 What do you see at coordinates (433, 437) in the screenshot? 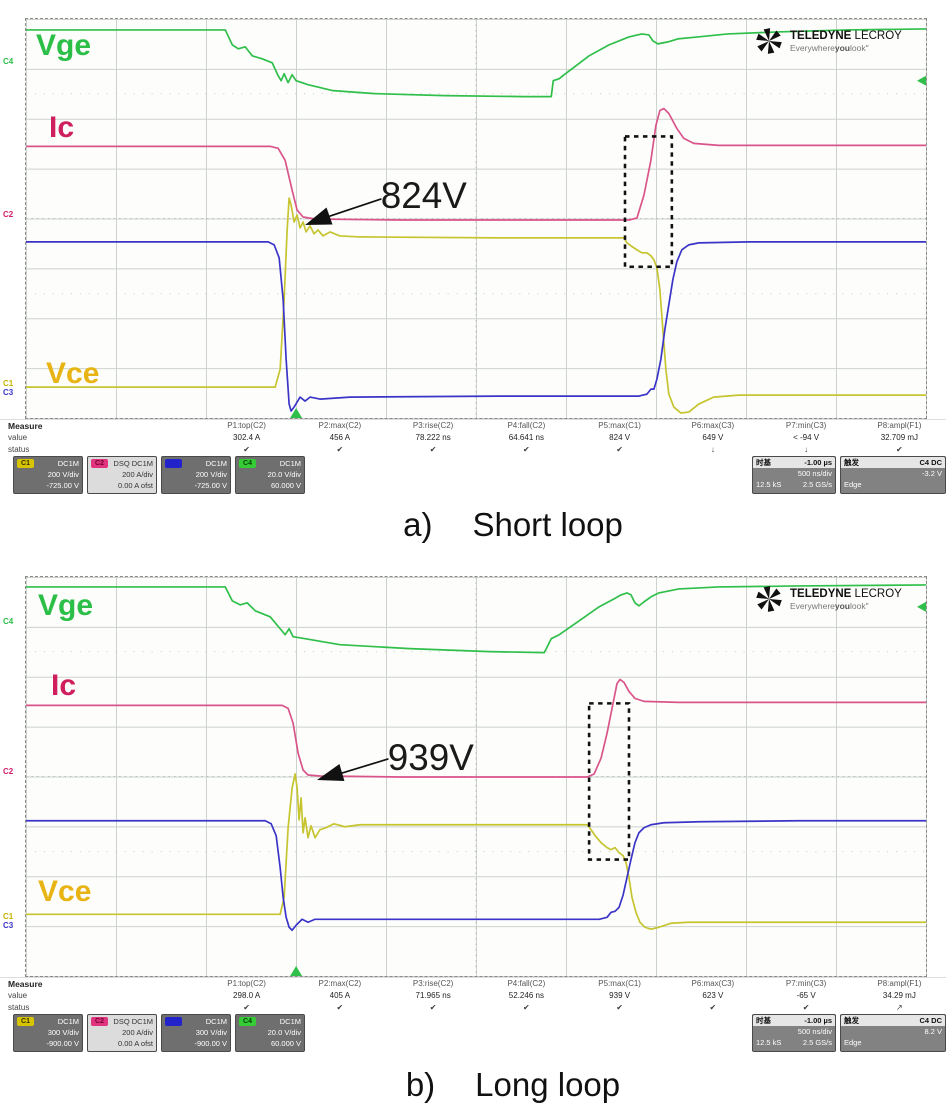
I see `measure-column-p3: P3:rise(C2) 78.222 ns ✔` at bounding box center [433, 437].